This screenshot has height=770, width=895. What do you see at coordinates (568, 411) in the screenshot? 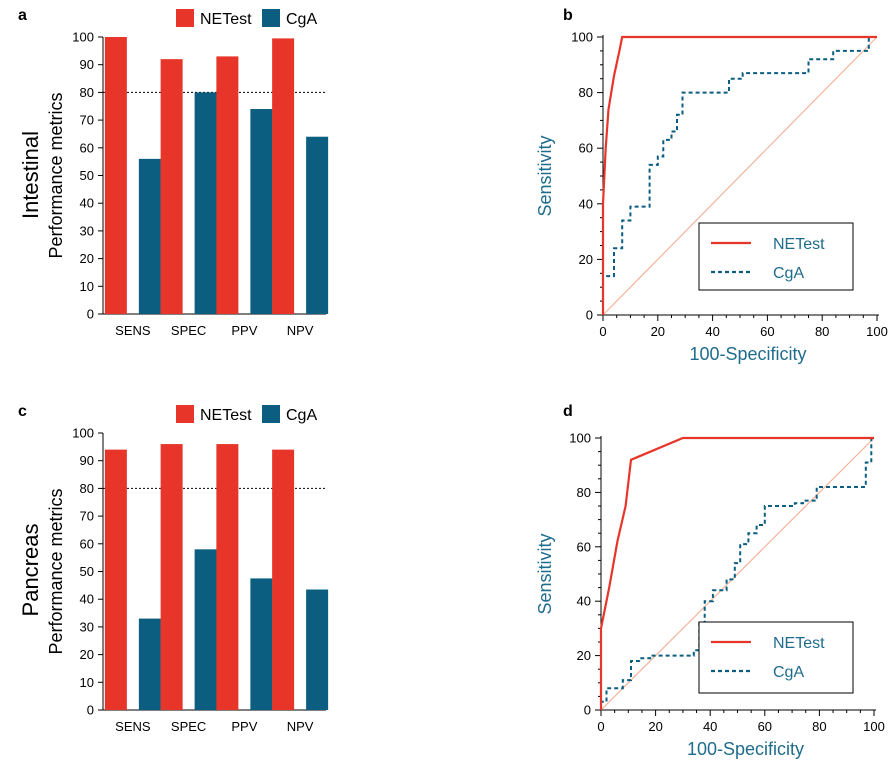
I see `panel-letter: d` at bounding box center [568, 411].